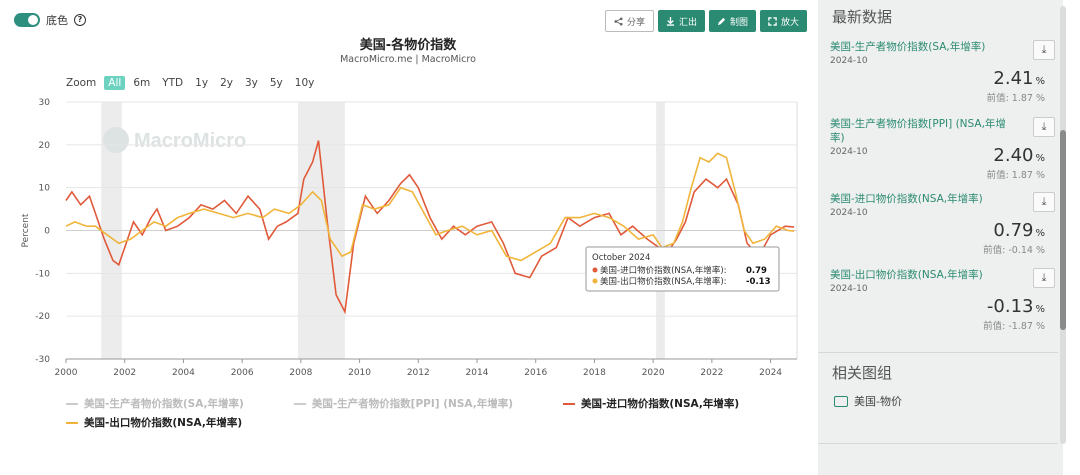 The height and width of the screenshot is (475, 1080). Describe the element at coordinates (636, 22) in the screenshot. I see `share-label: 分享` at that location.